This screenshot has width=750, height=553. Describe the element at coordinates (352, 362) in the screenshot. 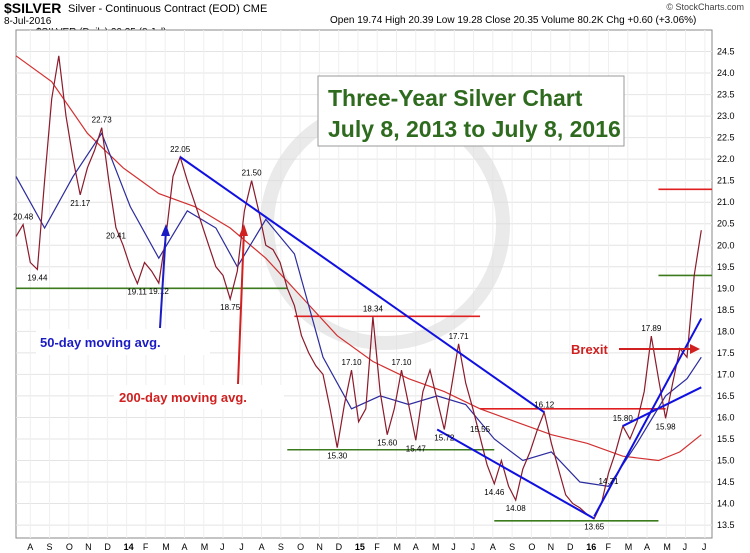

I see `data-label: 17.10` at that location.